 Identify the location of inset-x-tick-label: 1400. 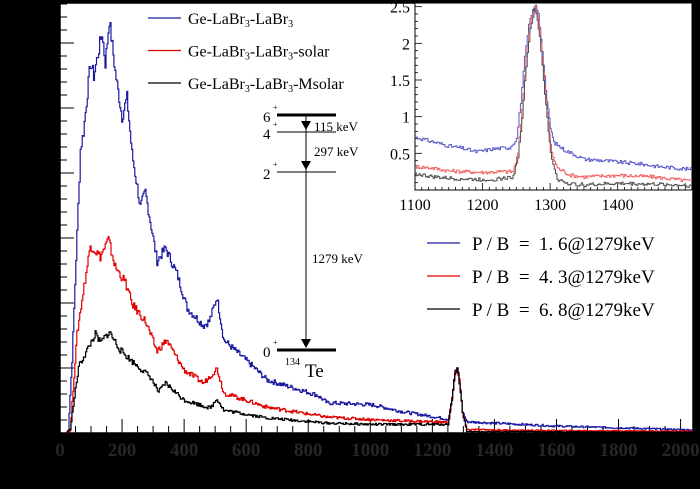
(618, 205).